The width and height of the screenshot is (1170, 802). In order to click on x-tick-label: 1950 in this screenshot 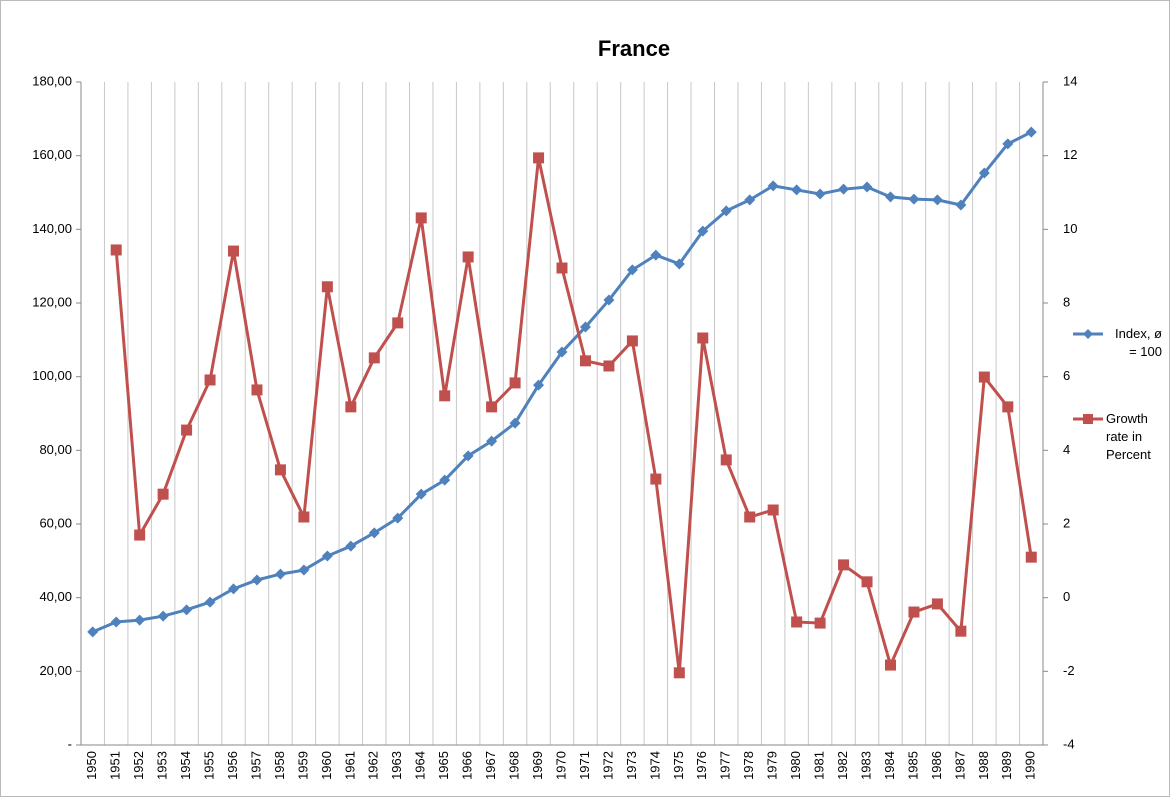, I will do `click(91, 765)`.